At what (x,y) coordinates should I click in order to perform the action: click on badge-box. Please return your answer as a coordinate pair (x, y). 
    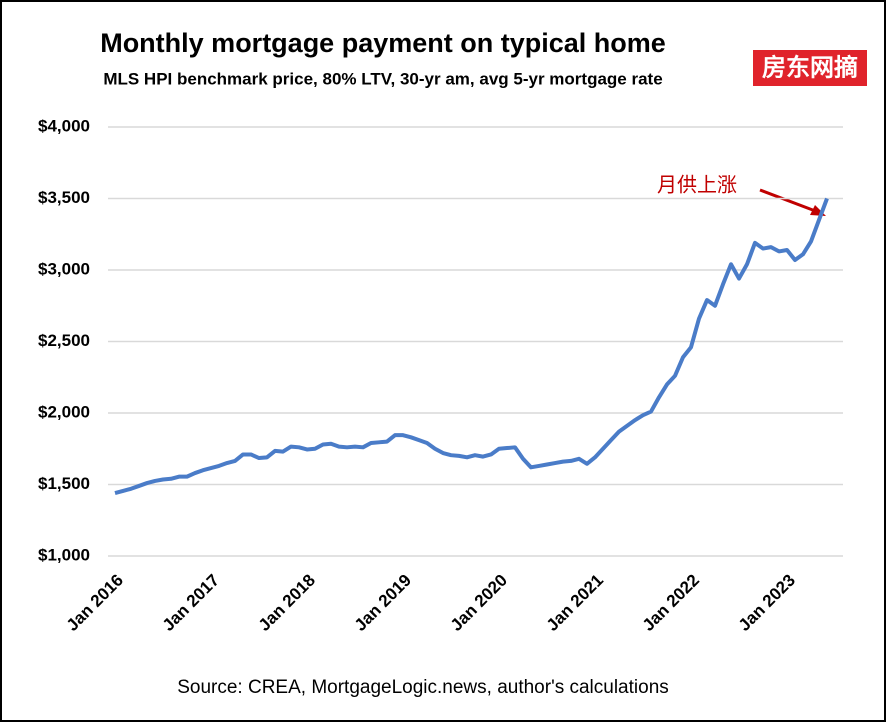
    Looking at the image, I should click on (810, 68).